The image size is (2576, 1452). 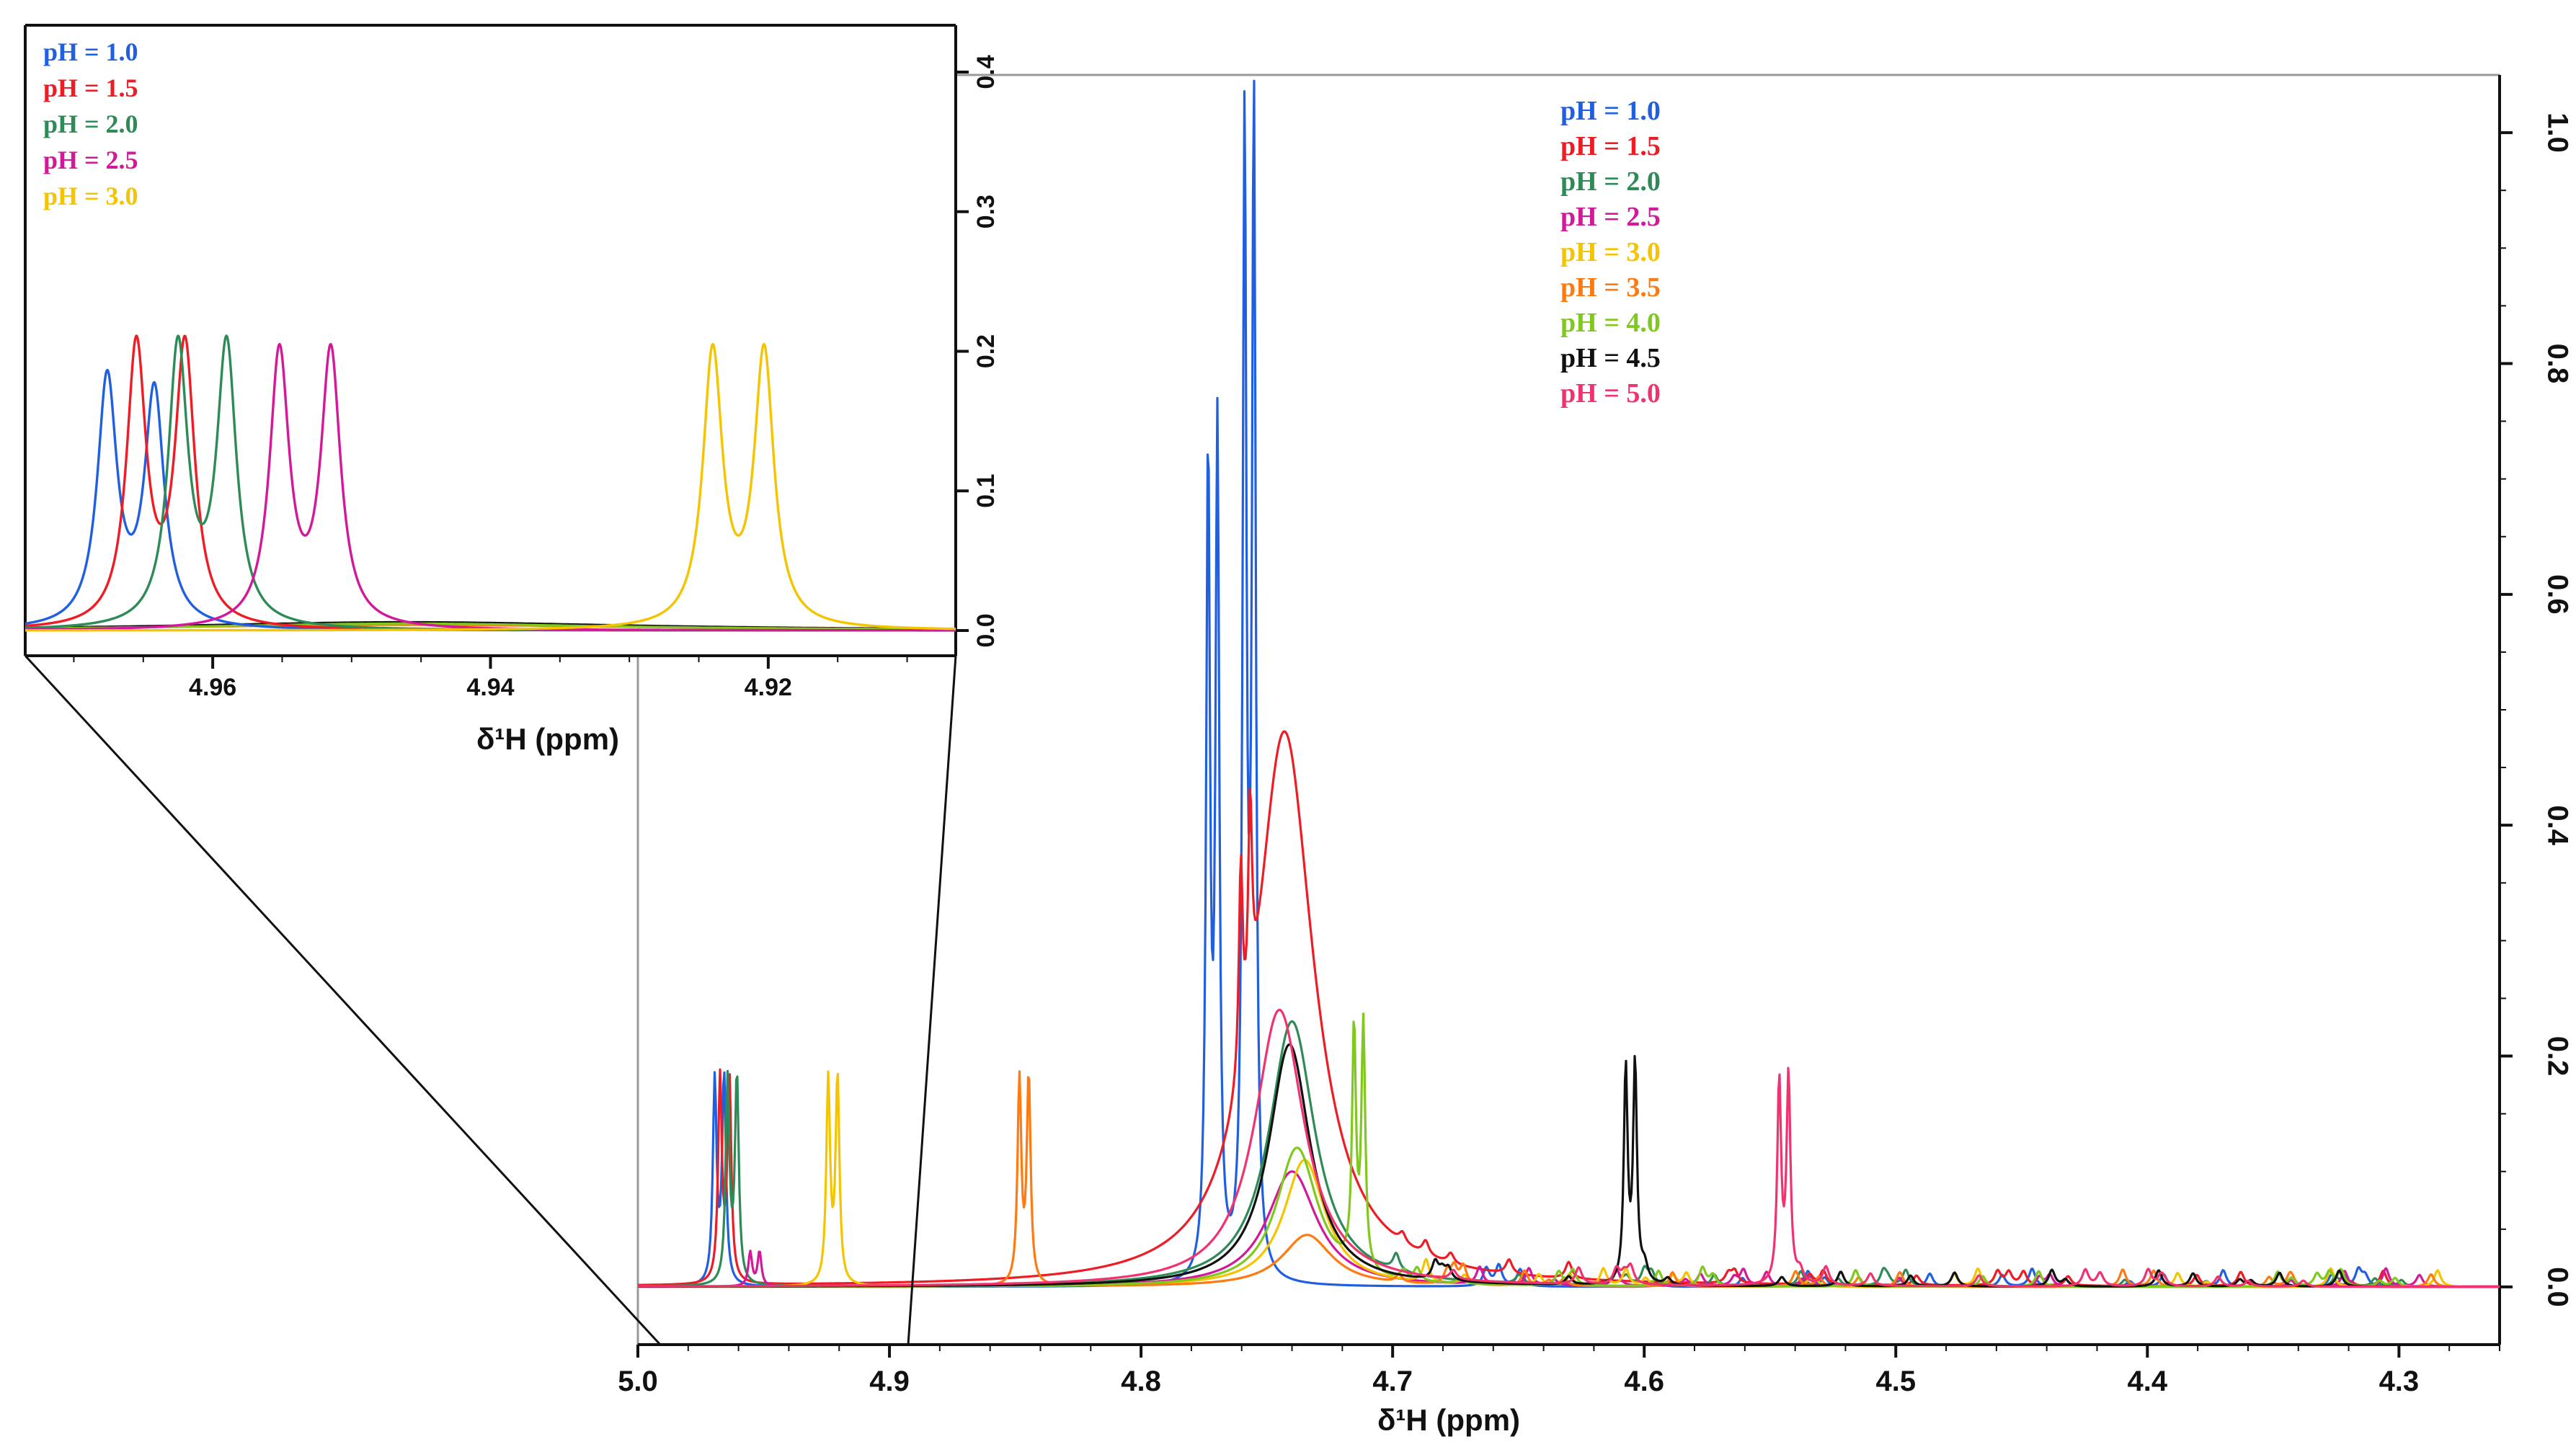 I want to click on inset-y-tick-label: 0.0, so click(x=986, y=630).